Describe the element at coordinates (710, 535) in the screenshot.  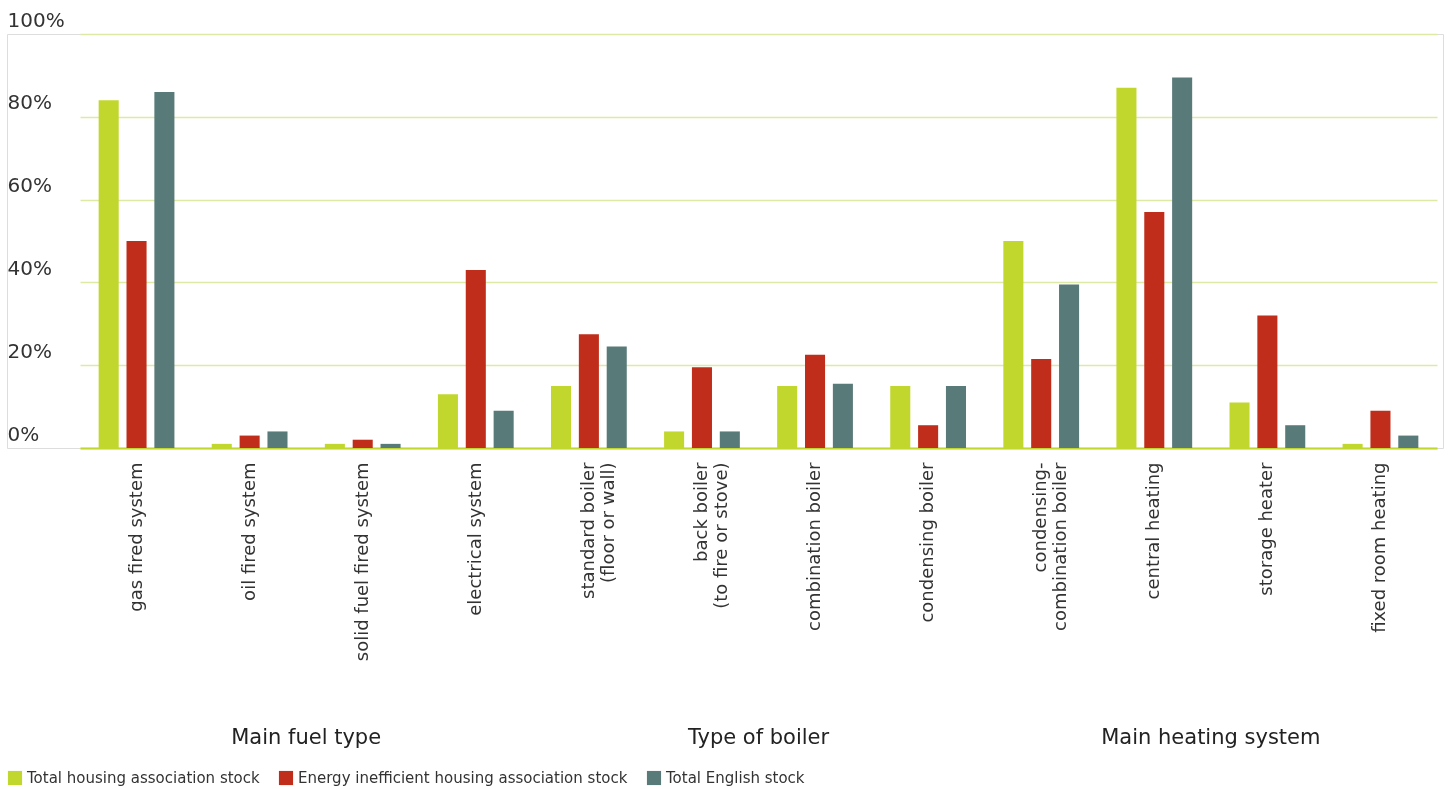
I see `x-tick-label: back boiler (to fire or stove)` at that location.